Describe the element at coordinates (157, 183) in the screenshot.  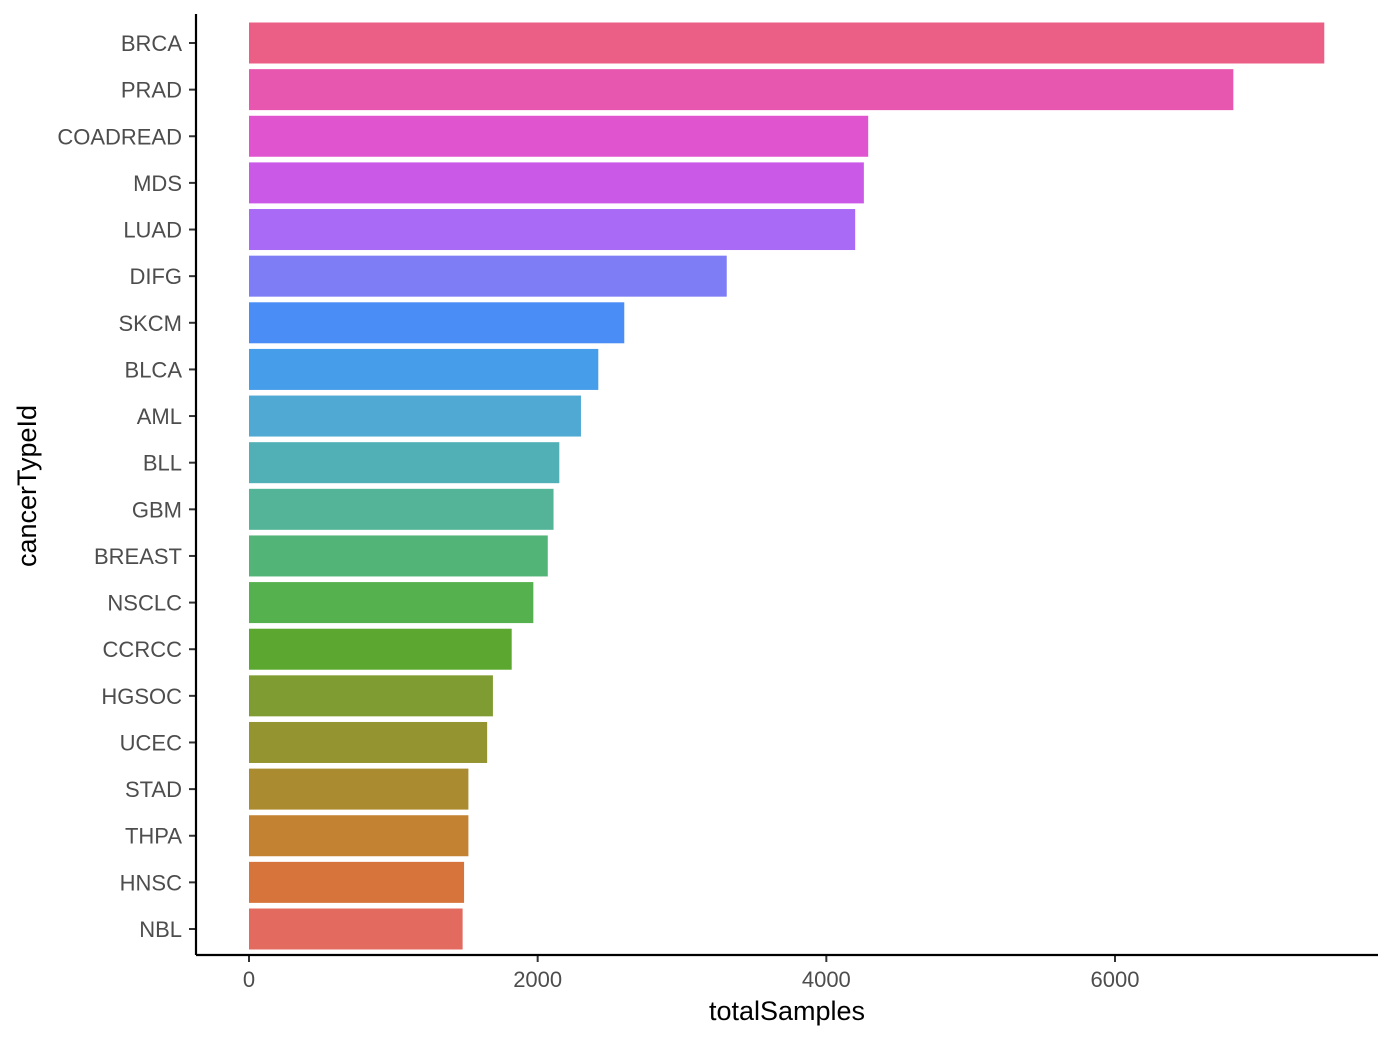
I see `y-tick-label: MDS` at that location.